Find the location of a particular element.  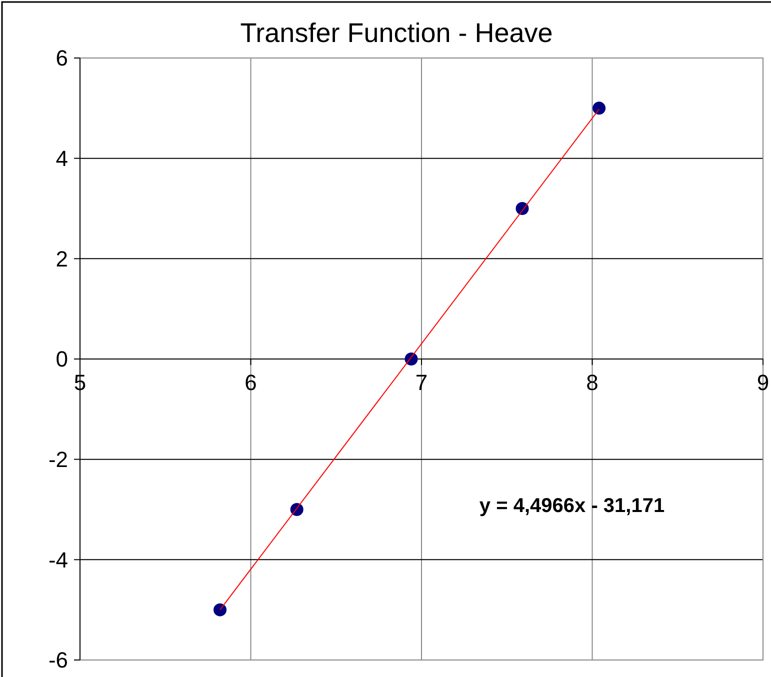

y-tick-label: 6 is located at coordinates (62, 58).